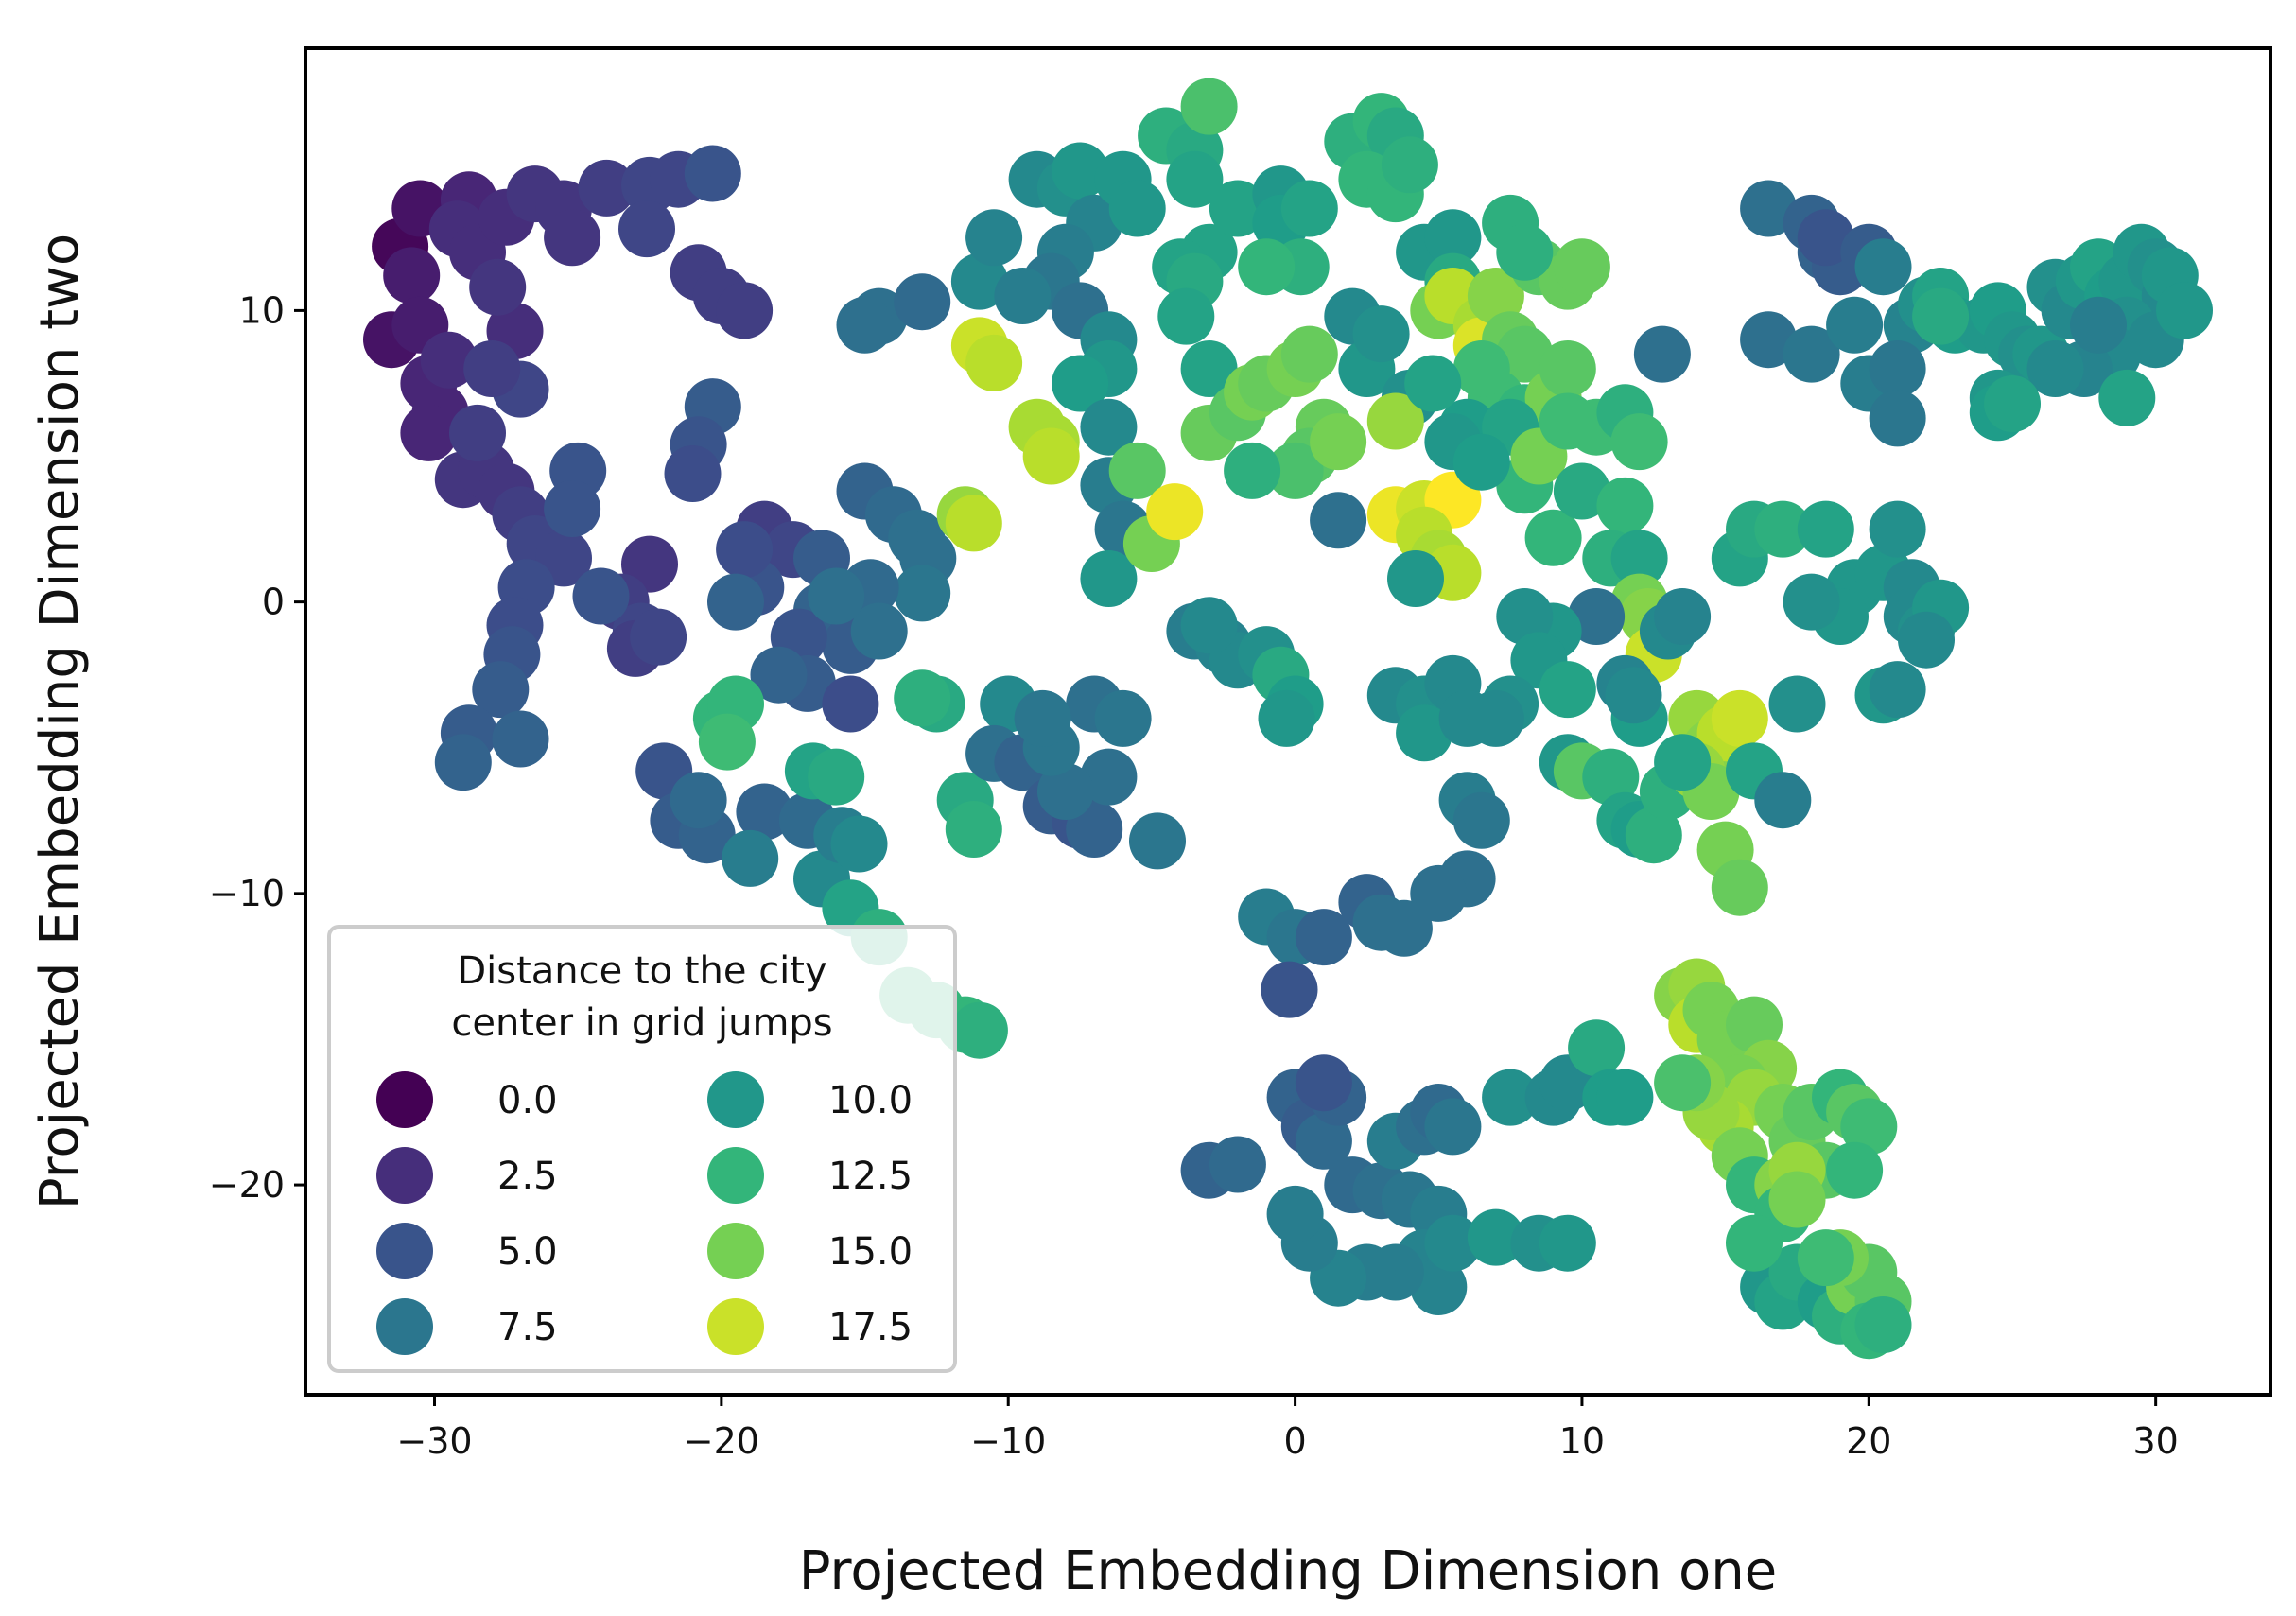 Image resolution: width=2296 pixels, height=1616 pixels. Describe the element at coordinates (644, 1213) in the screenshot. I see `legend-entries: 0.0 2.5 5.0 7.5 10.0 12.5 15.0 17.5` at that location.